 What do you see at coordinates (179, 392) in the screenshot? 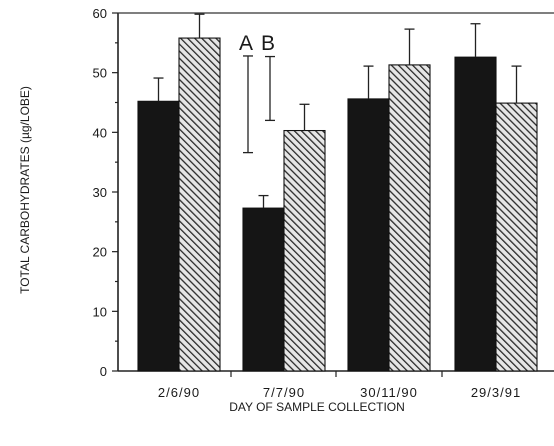
I see `x-tick-label: 2/6/90` at bounding box center [179, 392].